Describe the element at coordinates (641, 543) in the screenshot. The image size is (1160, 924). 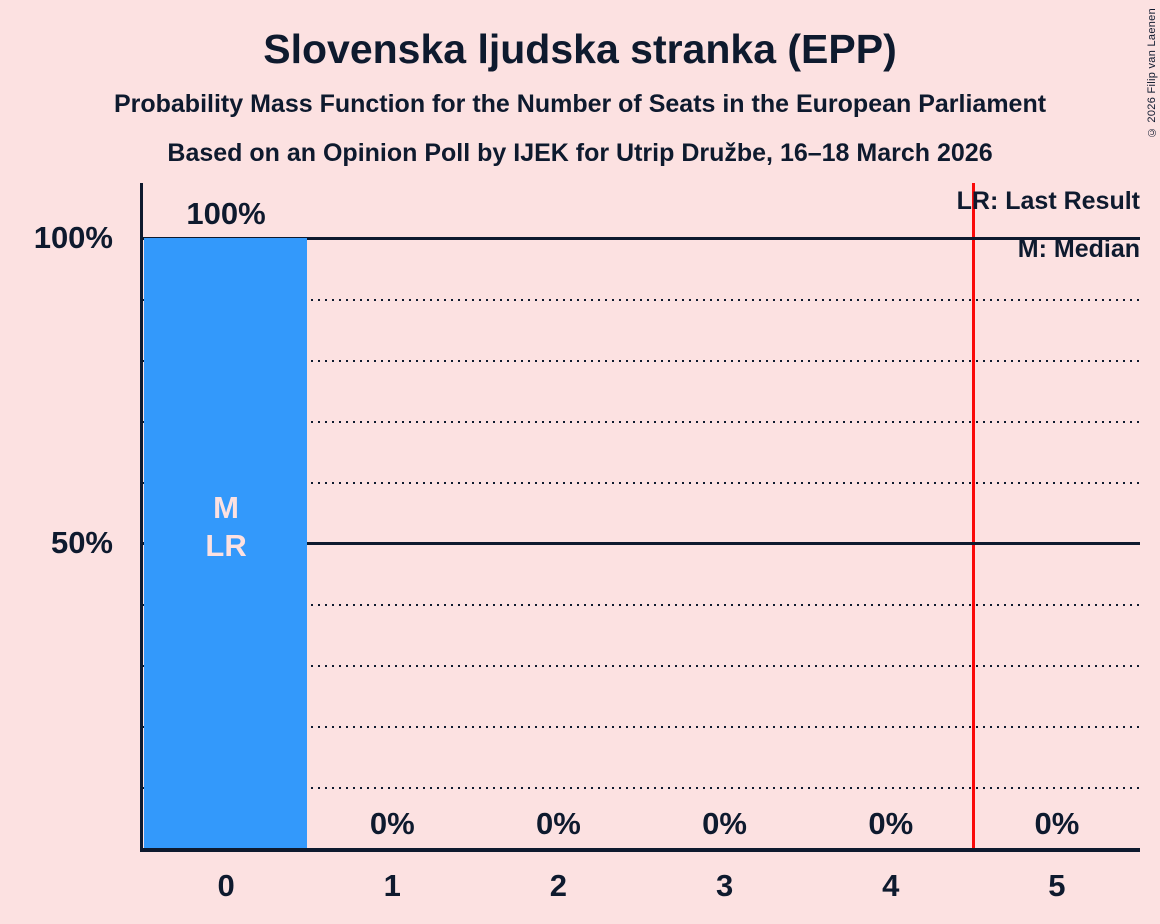
I see `gridline-50pct` at that location.